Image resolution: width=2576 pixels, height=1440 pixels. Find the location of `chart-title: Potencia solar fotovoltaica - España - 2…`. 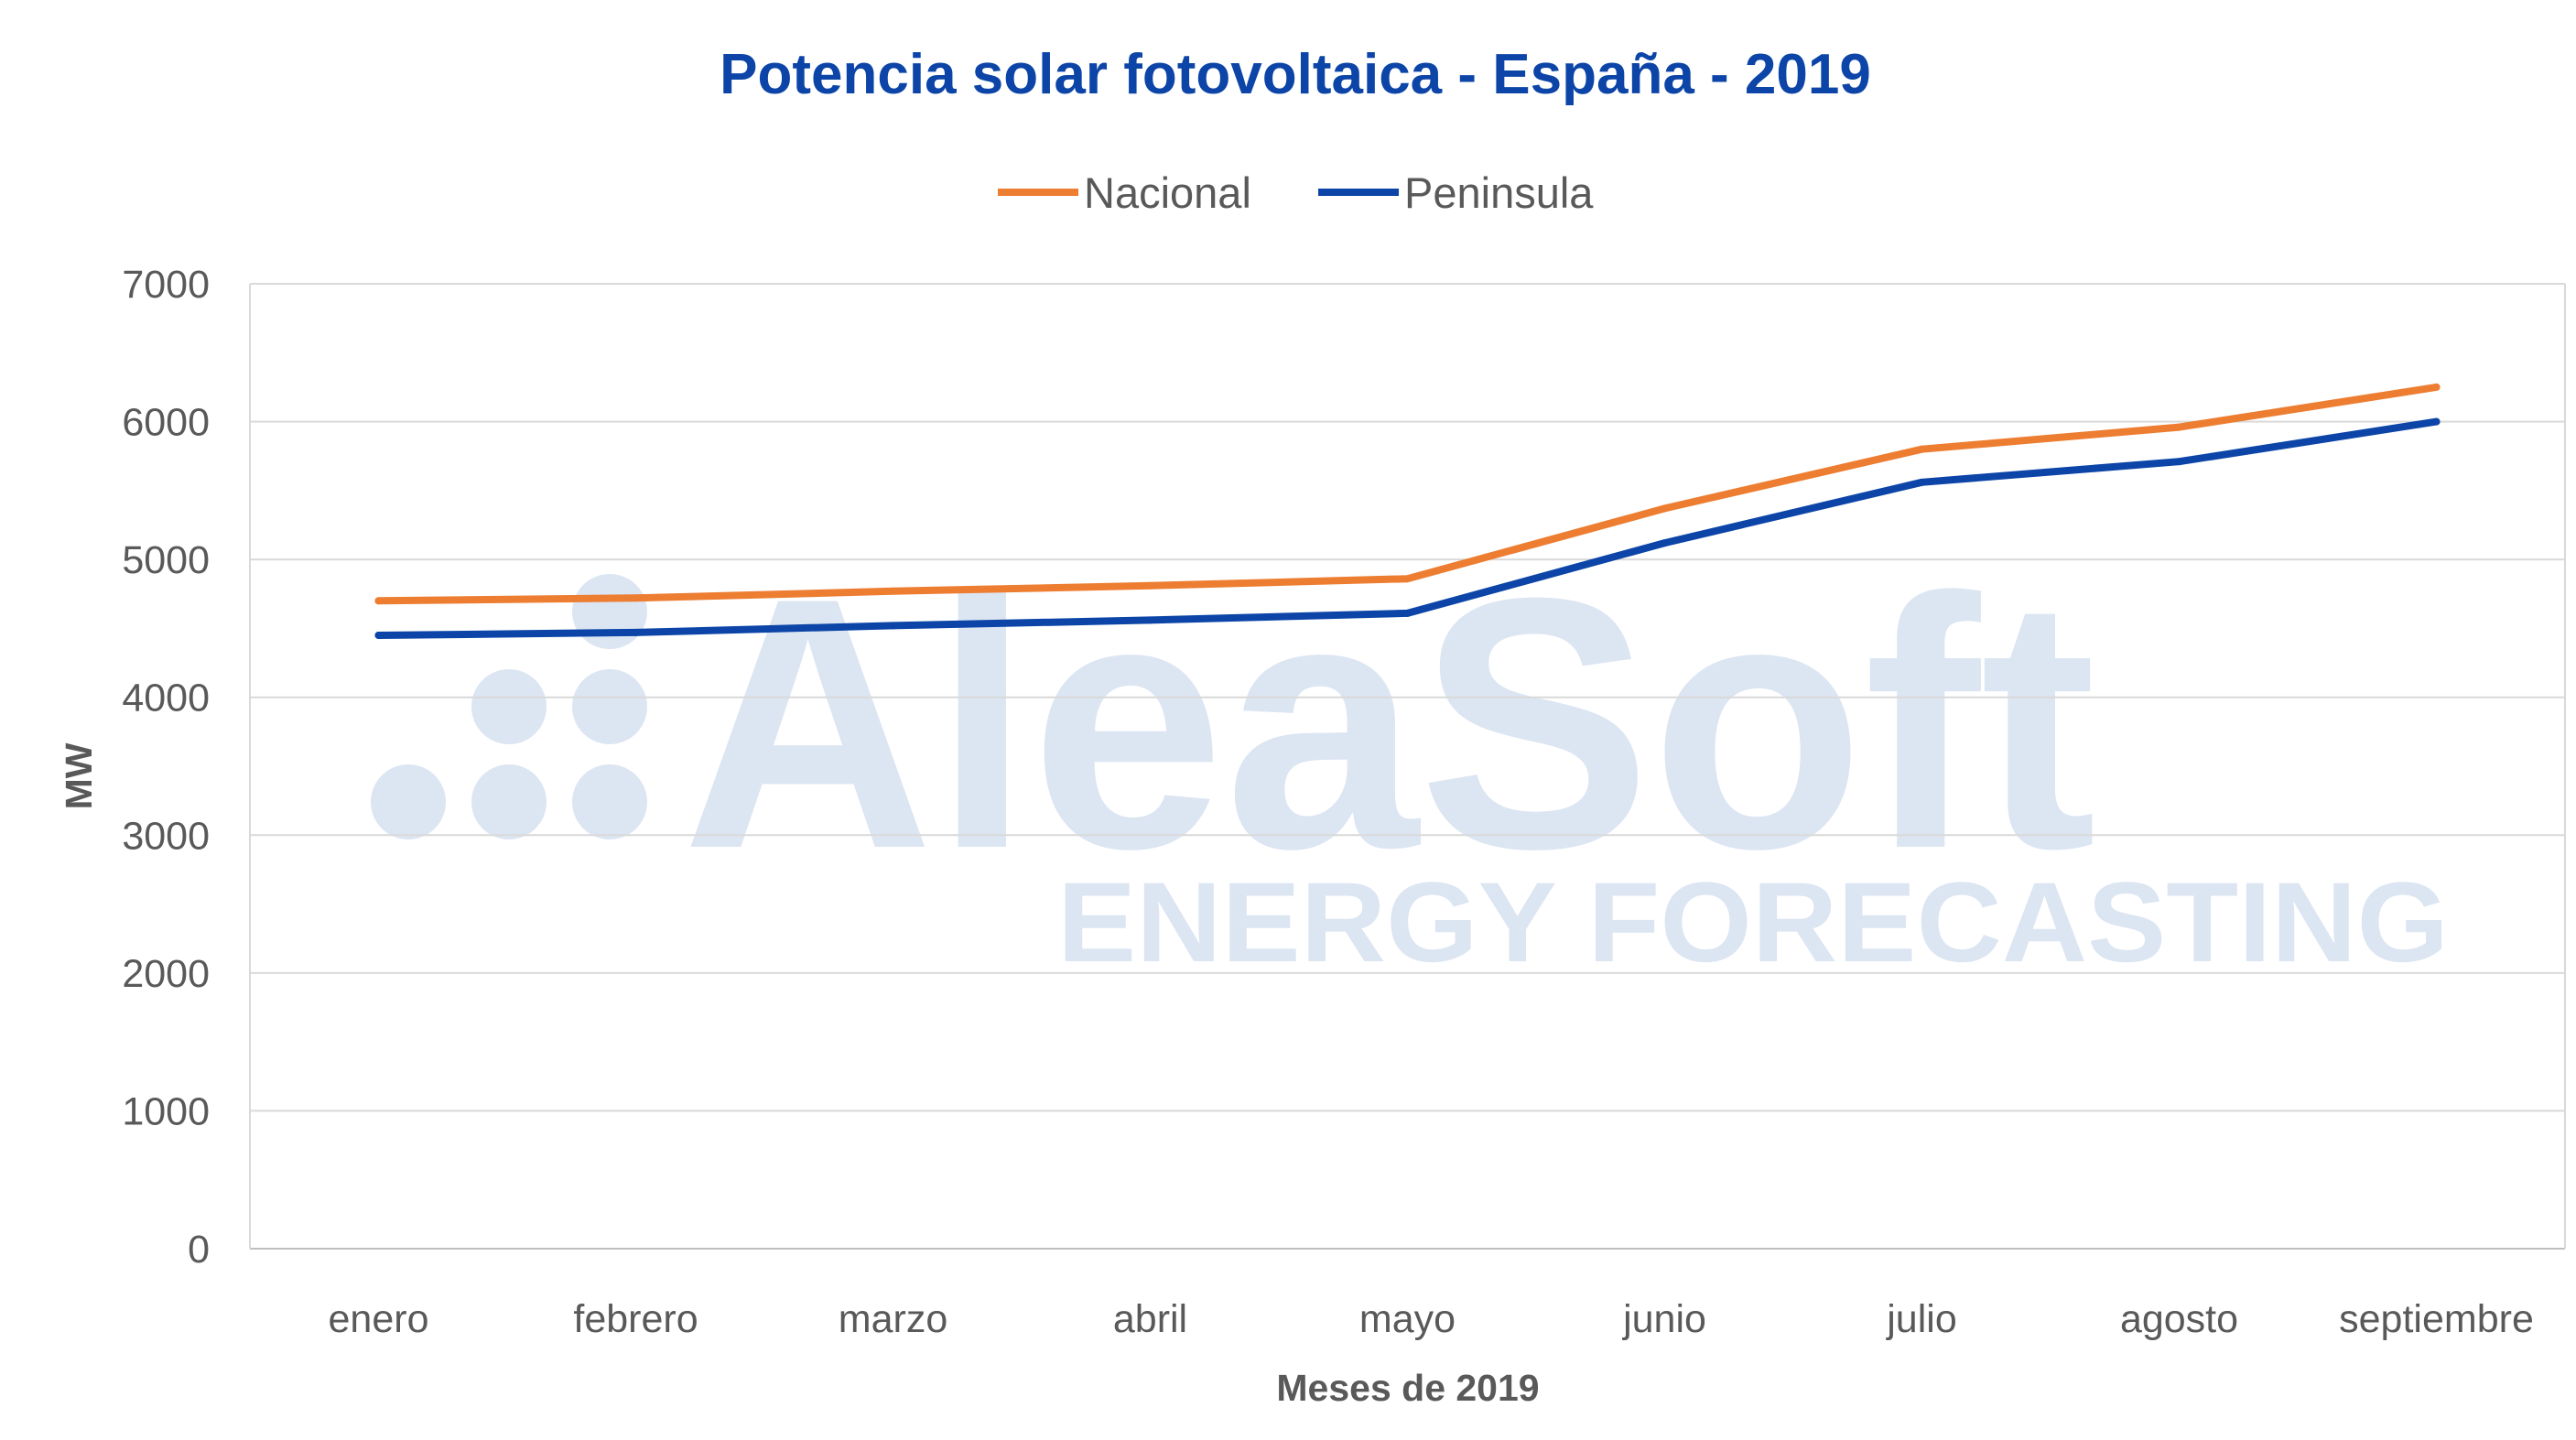

chart-title: Potencia solar fotovoltaica - España - 2… is located at coordinates (1296, 74).